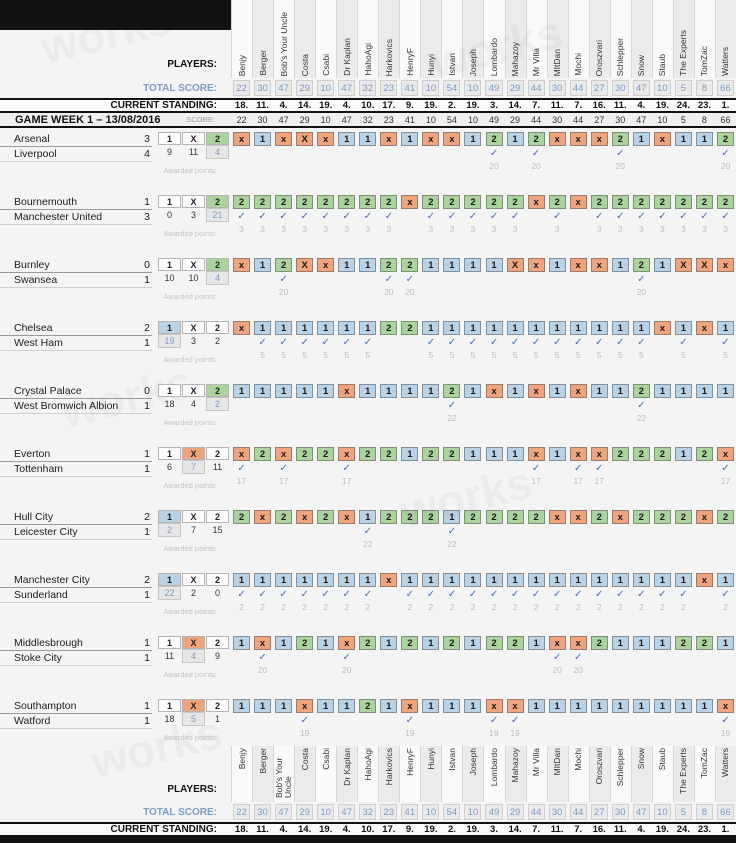  What do you see at coordinates (217, 341) in the screenshot?
I see `outcome-count-cell: 2` at bounding box center [217, 341].